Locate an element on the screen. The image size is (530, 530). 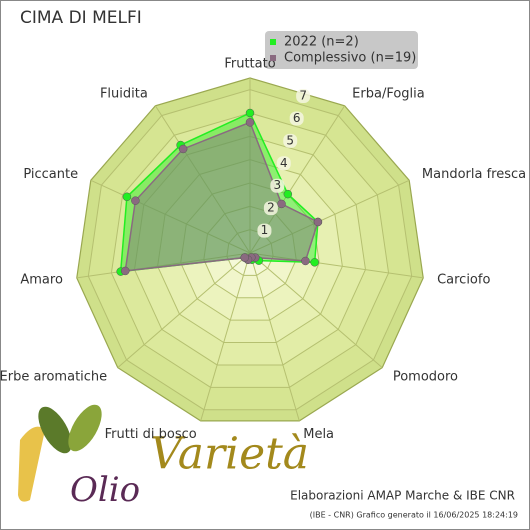
y-tick-label: 6 is located at coordinates (297, 118).